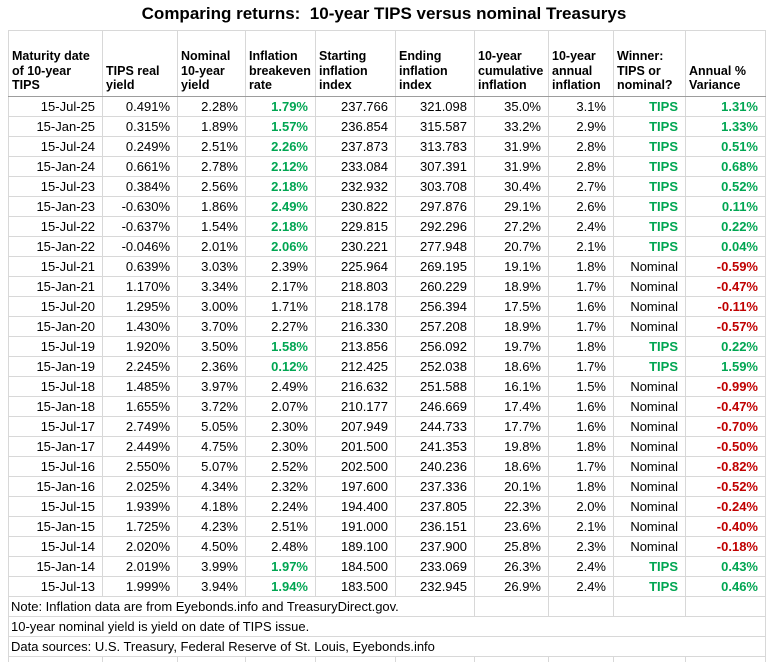 This screenshot has height=663, width=768. What do you see at coordinates (211, 506) in the screenshot?
I see `cell-nominal-yield: 4.18%` at bounding box center [211, 506].